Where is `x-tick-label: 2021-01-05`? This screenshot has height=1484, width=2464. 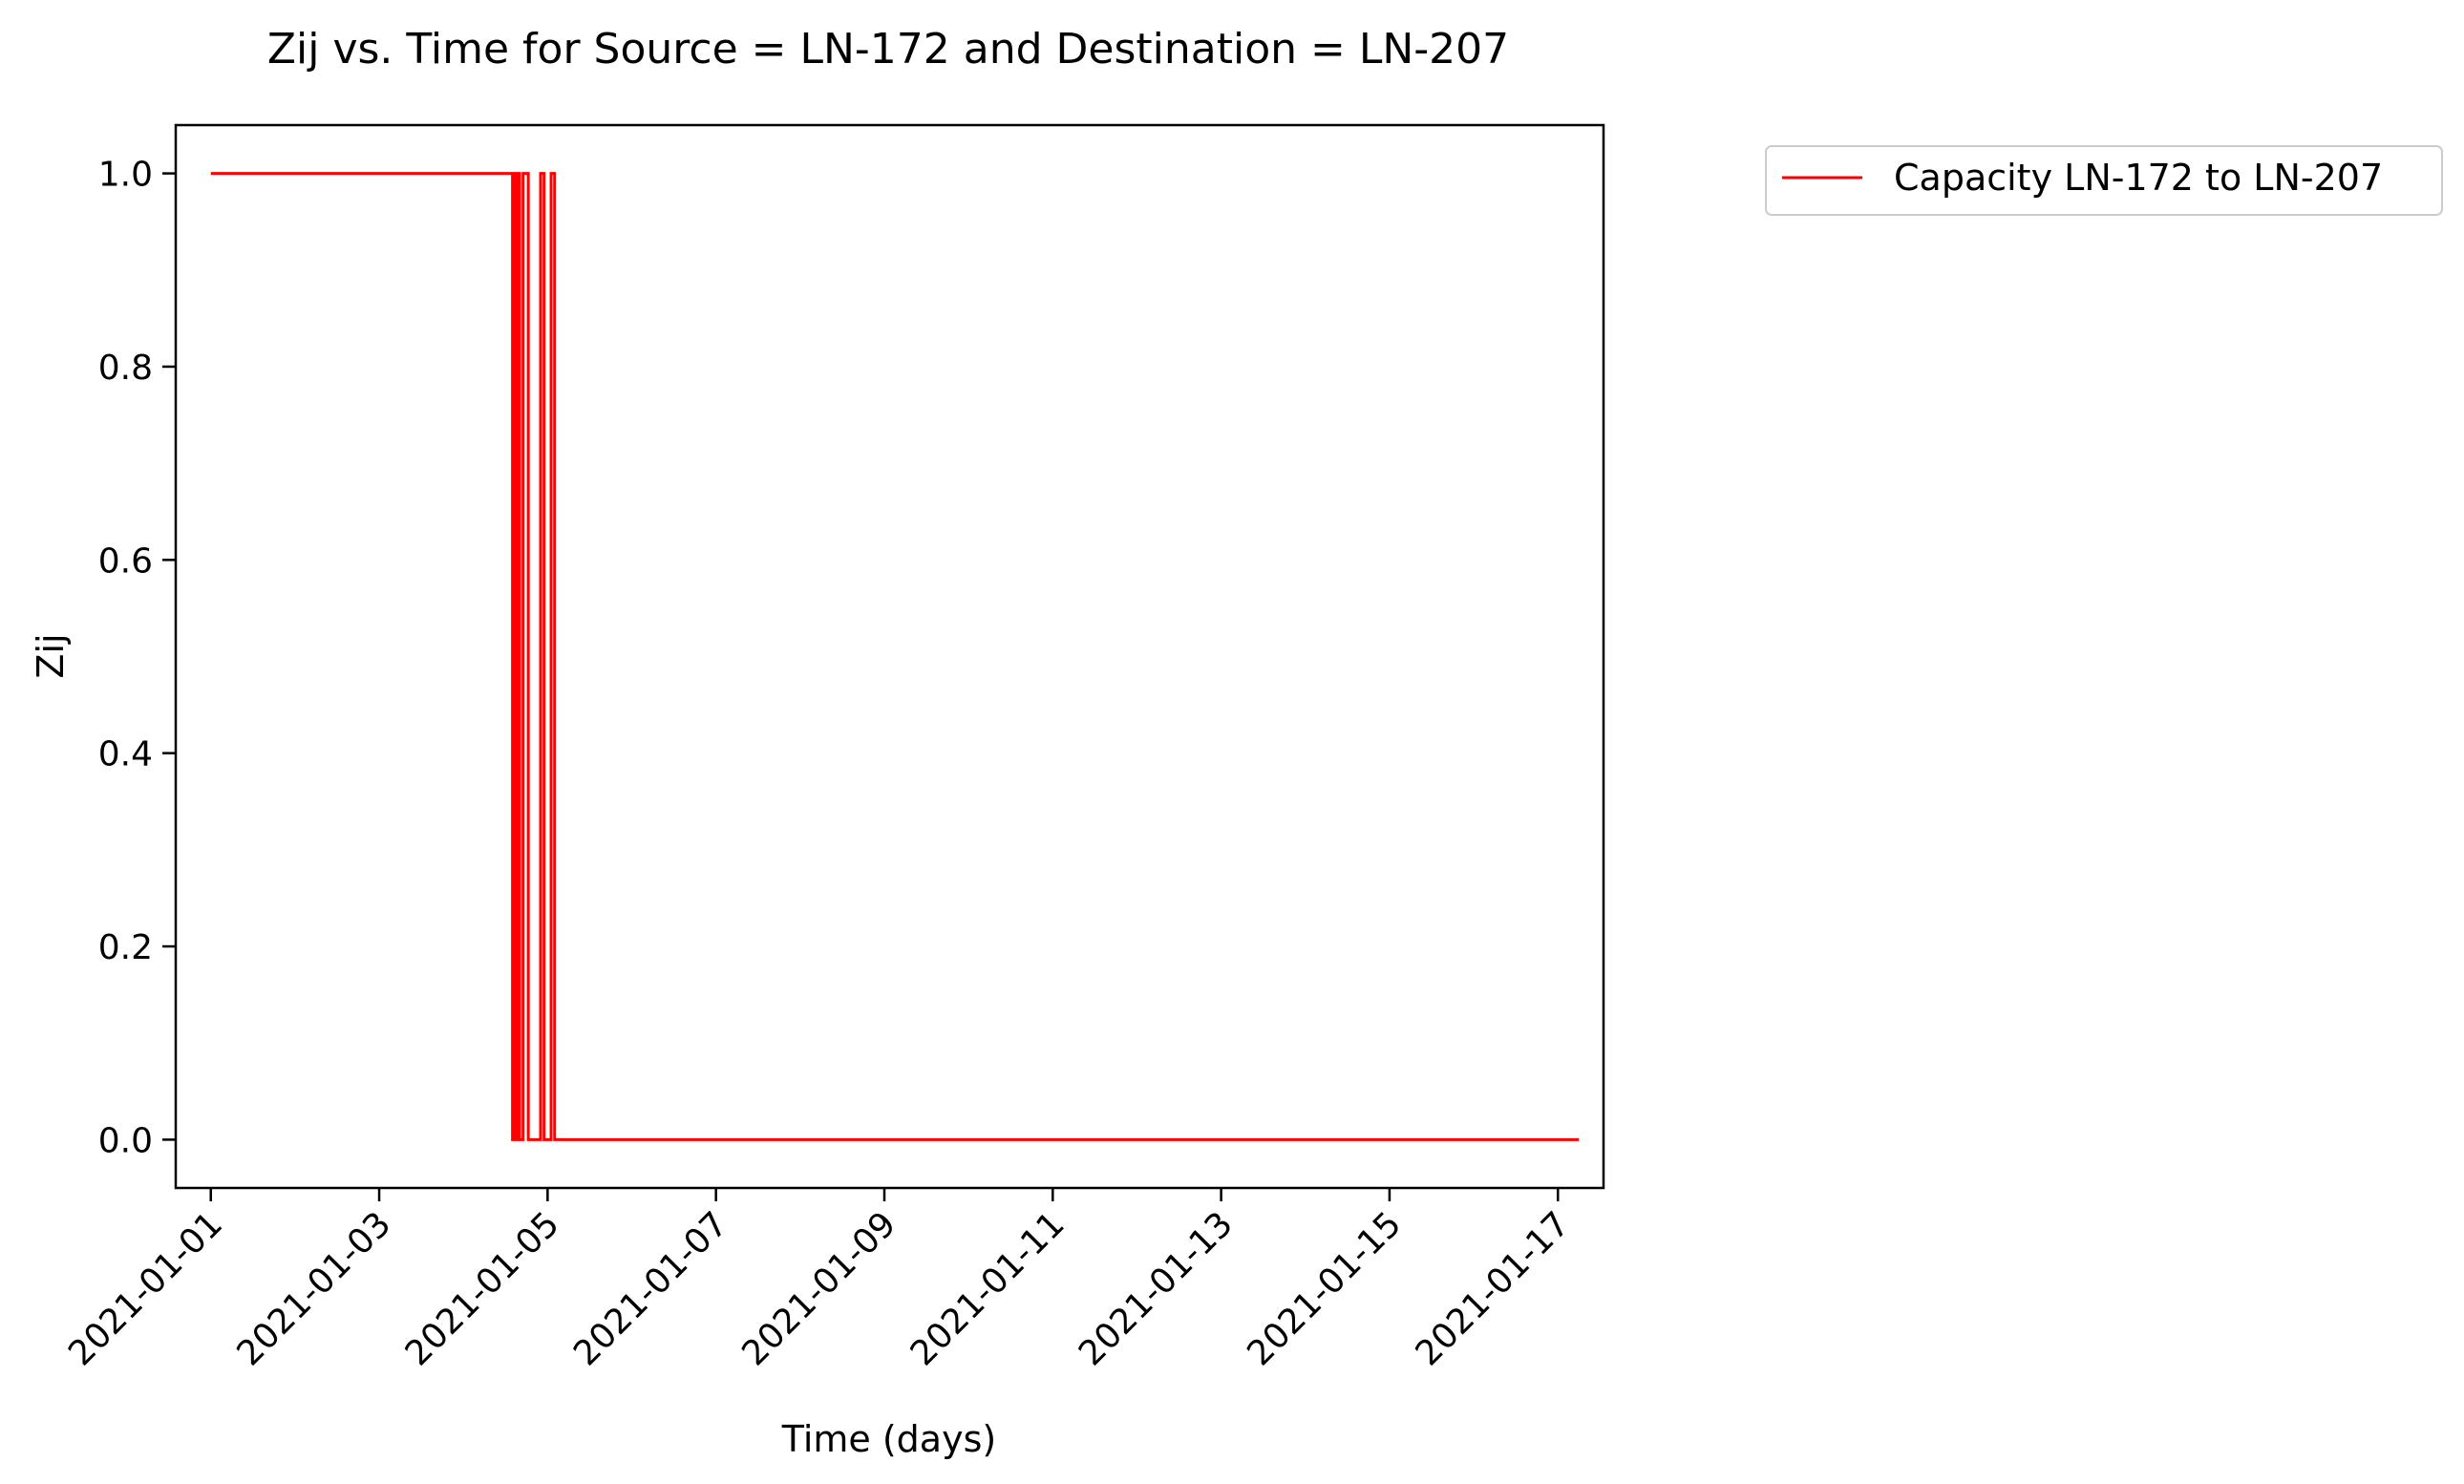
x-tick-label: 2021-01-05 is located at coordinates (482, 1289).